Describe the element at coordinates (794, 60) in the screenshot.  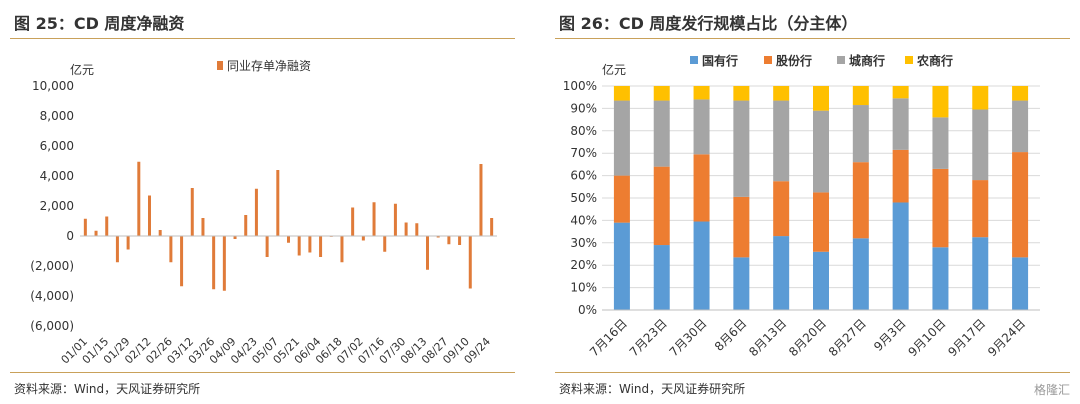
I see `legend-label: 股份行` at that location.